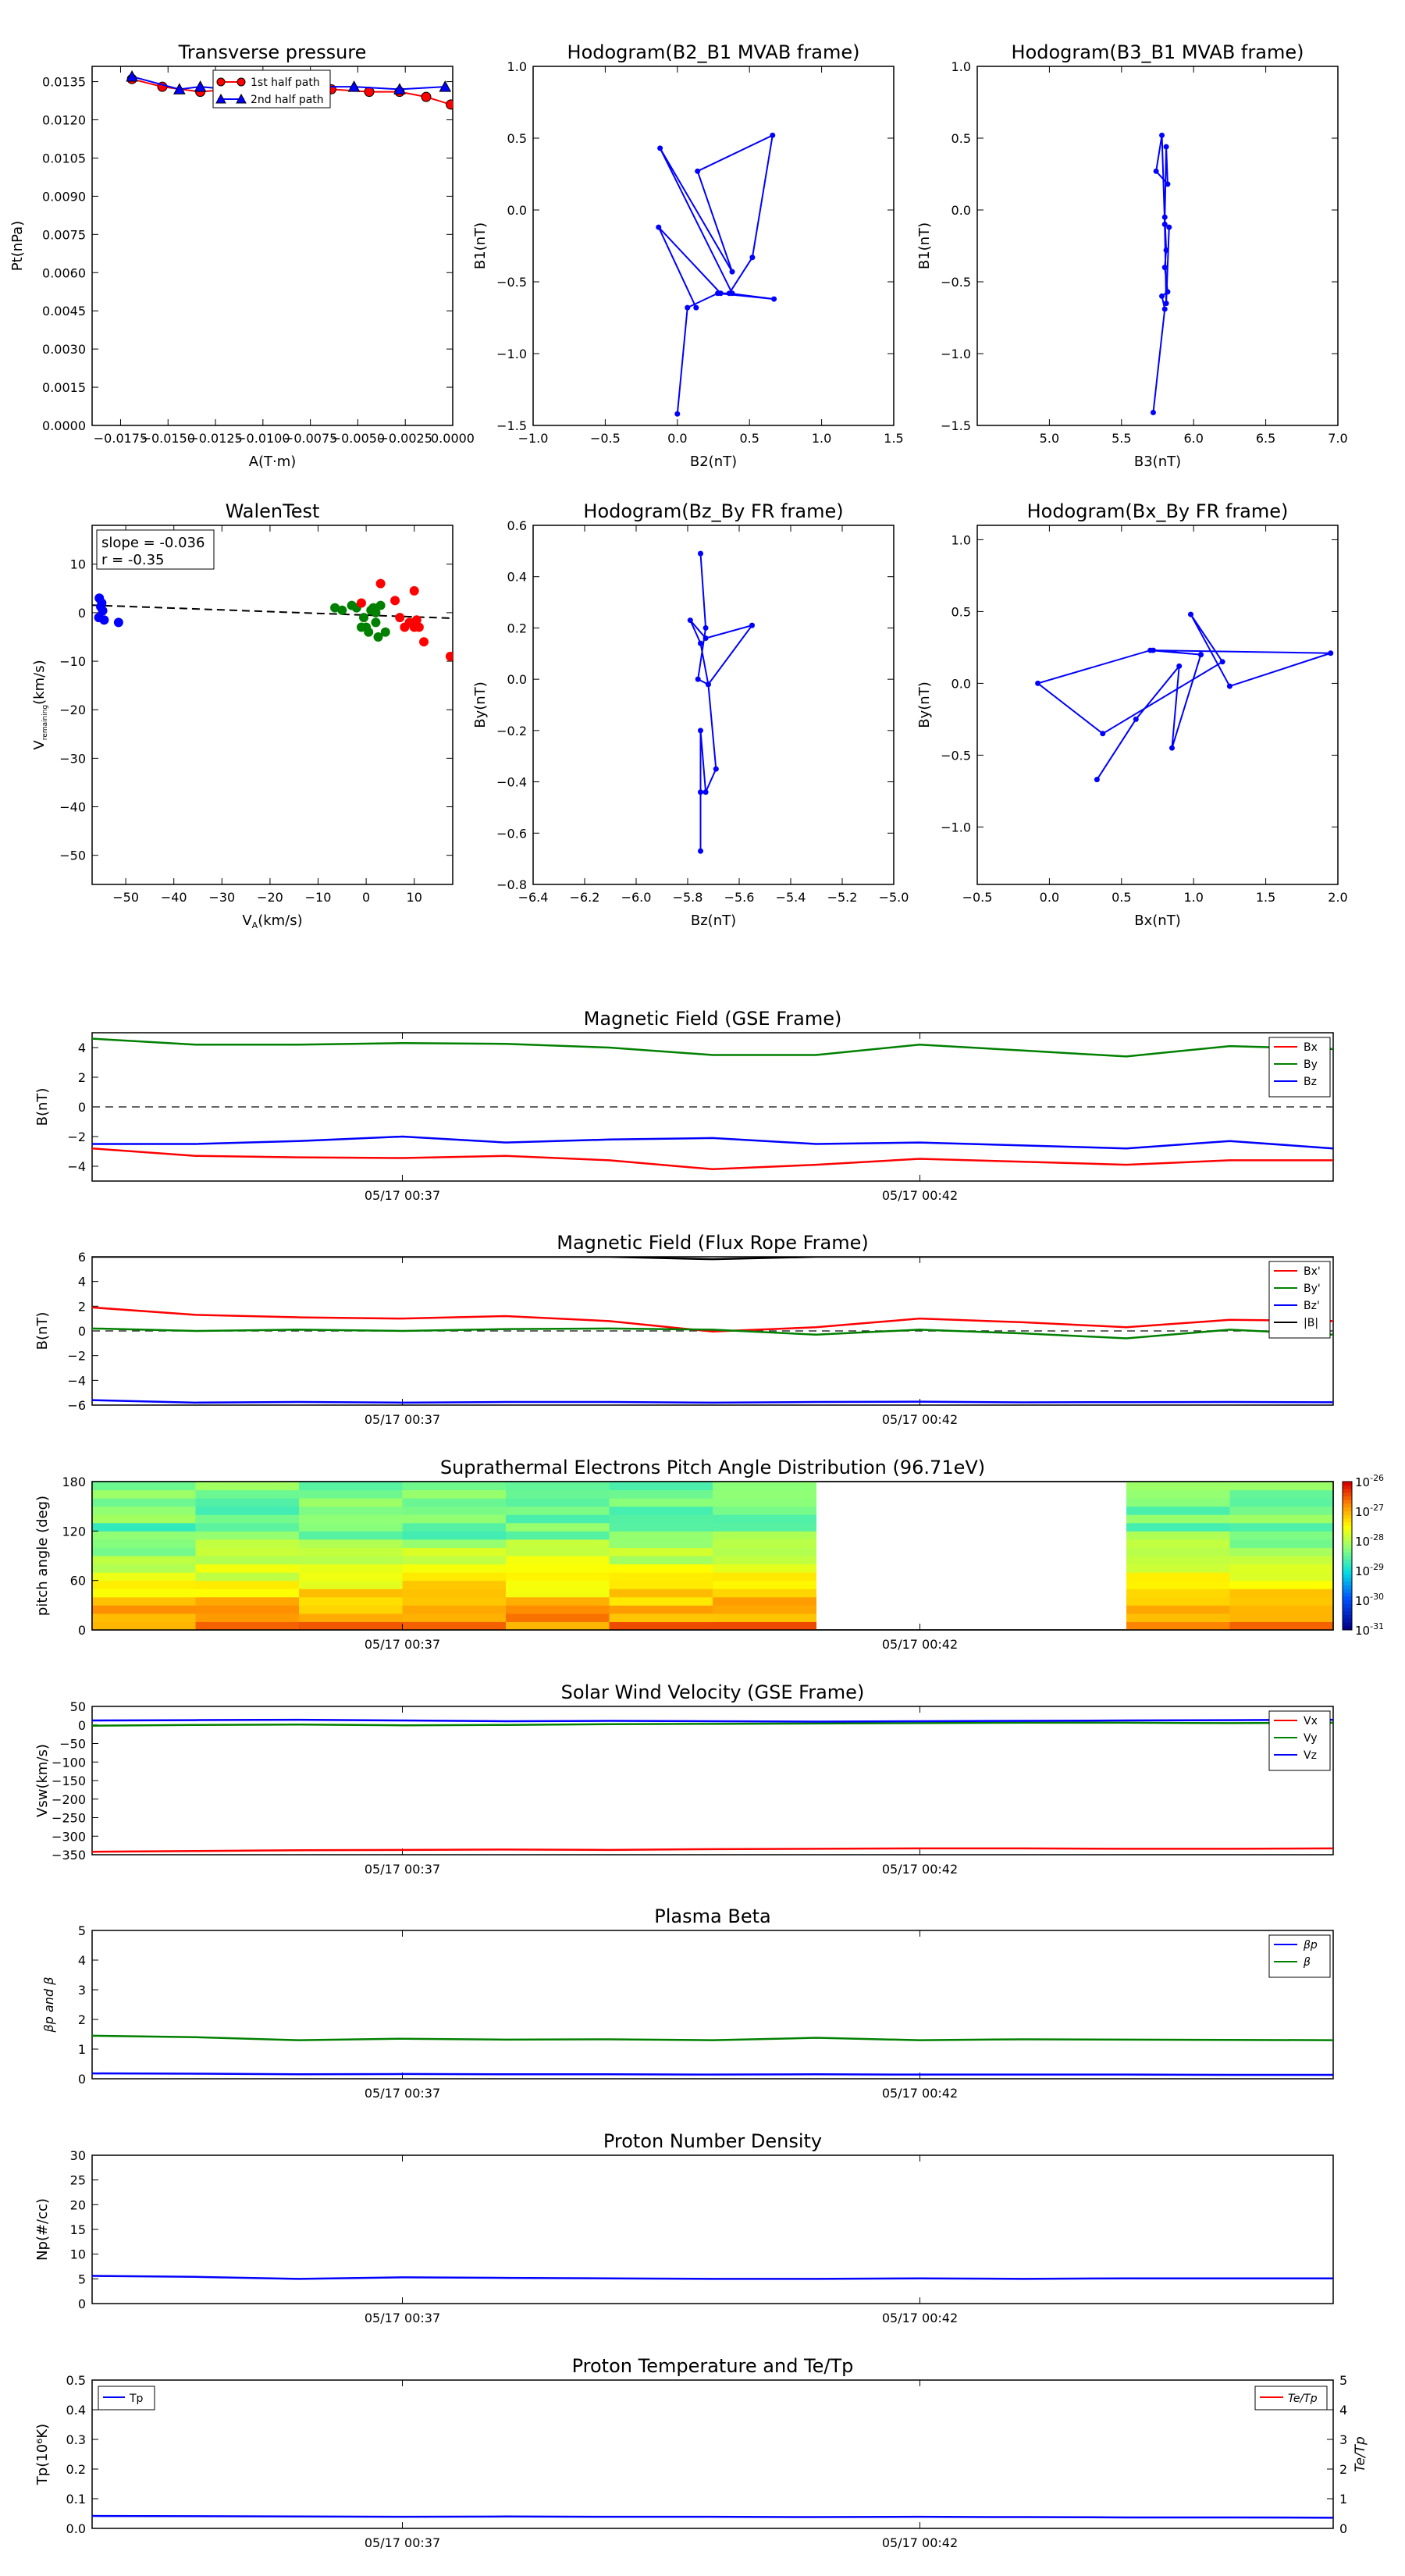 The width and height of the screenshot is (1405, 2576). I want to click on x-tick-label: −0.0100, so click(263, 439).